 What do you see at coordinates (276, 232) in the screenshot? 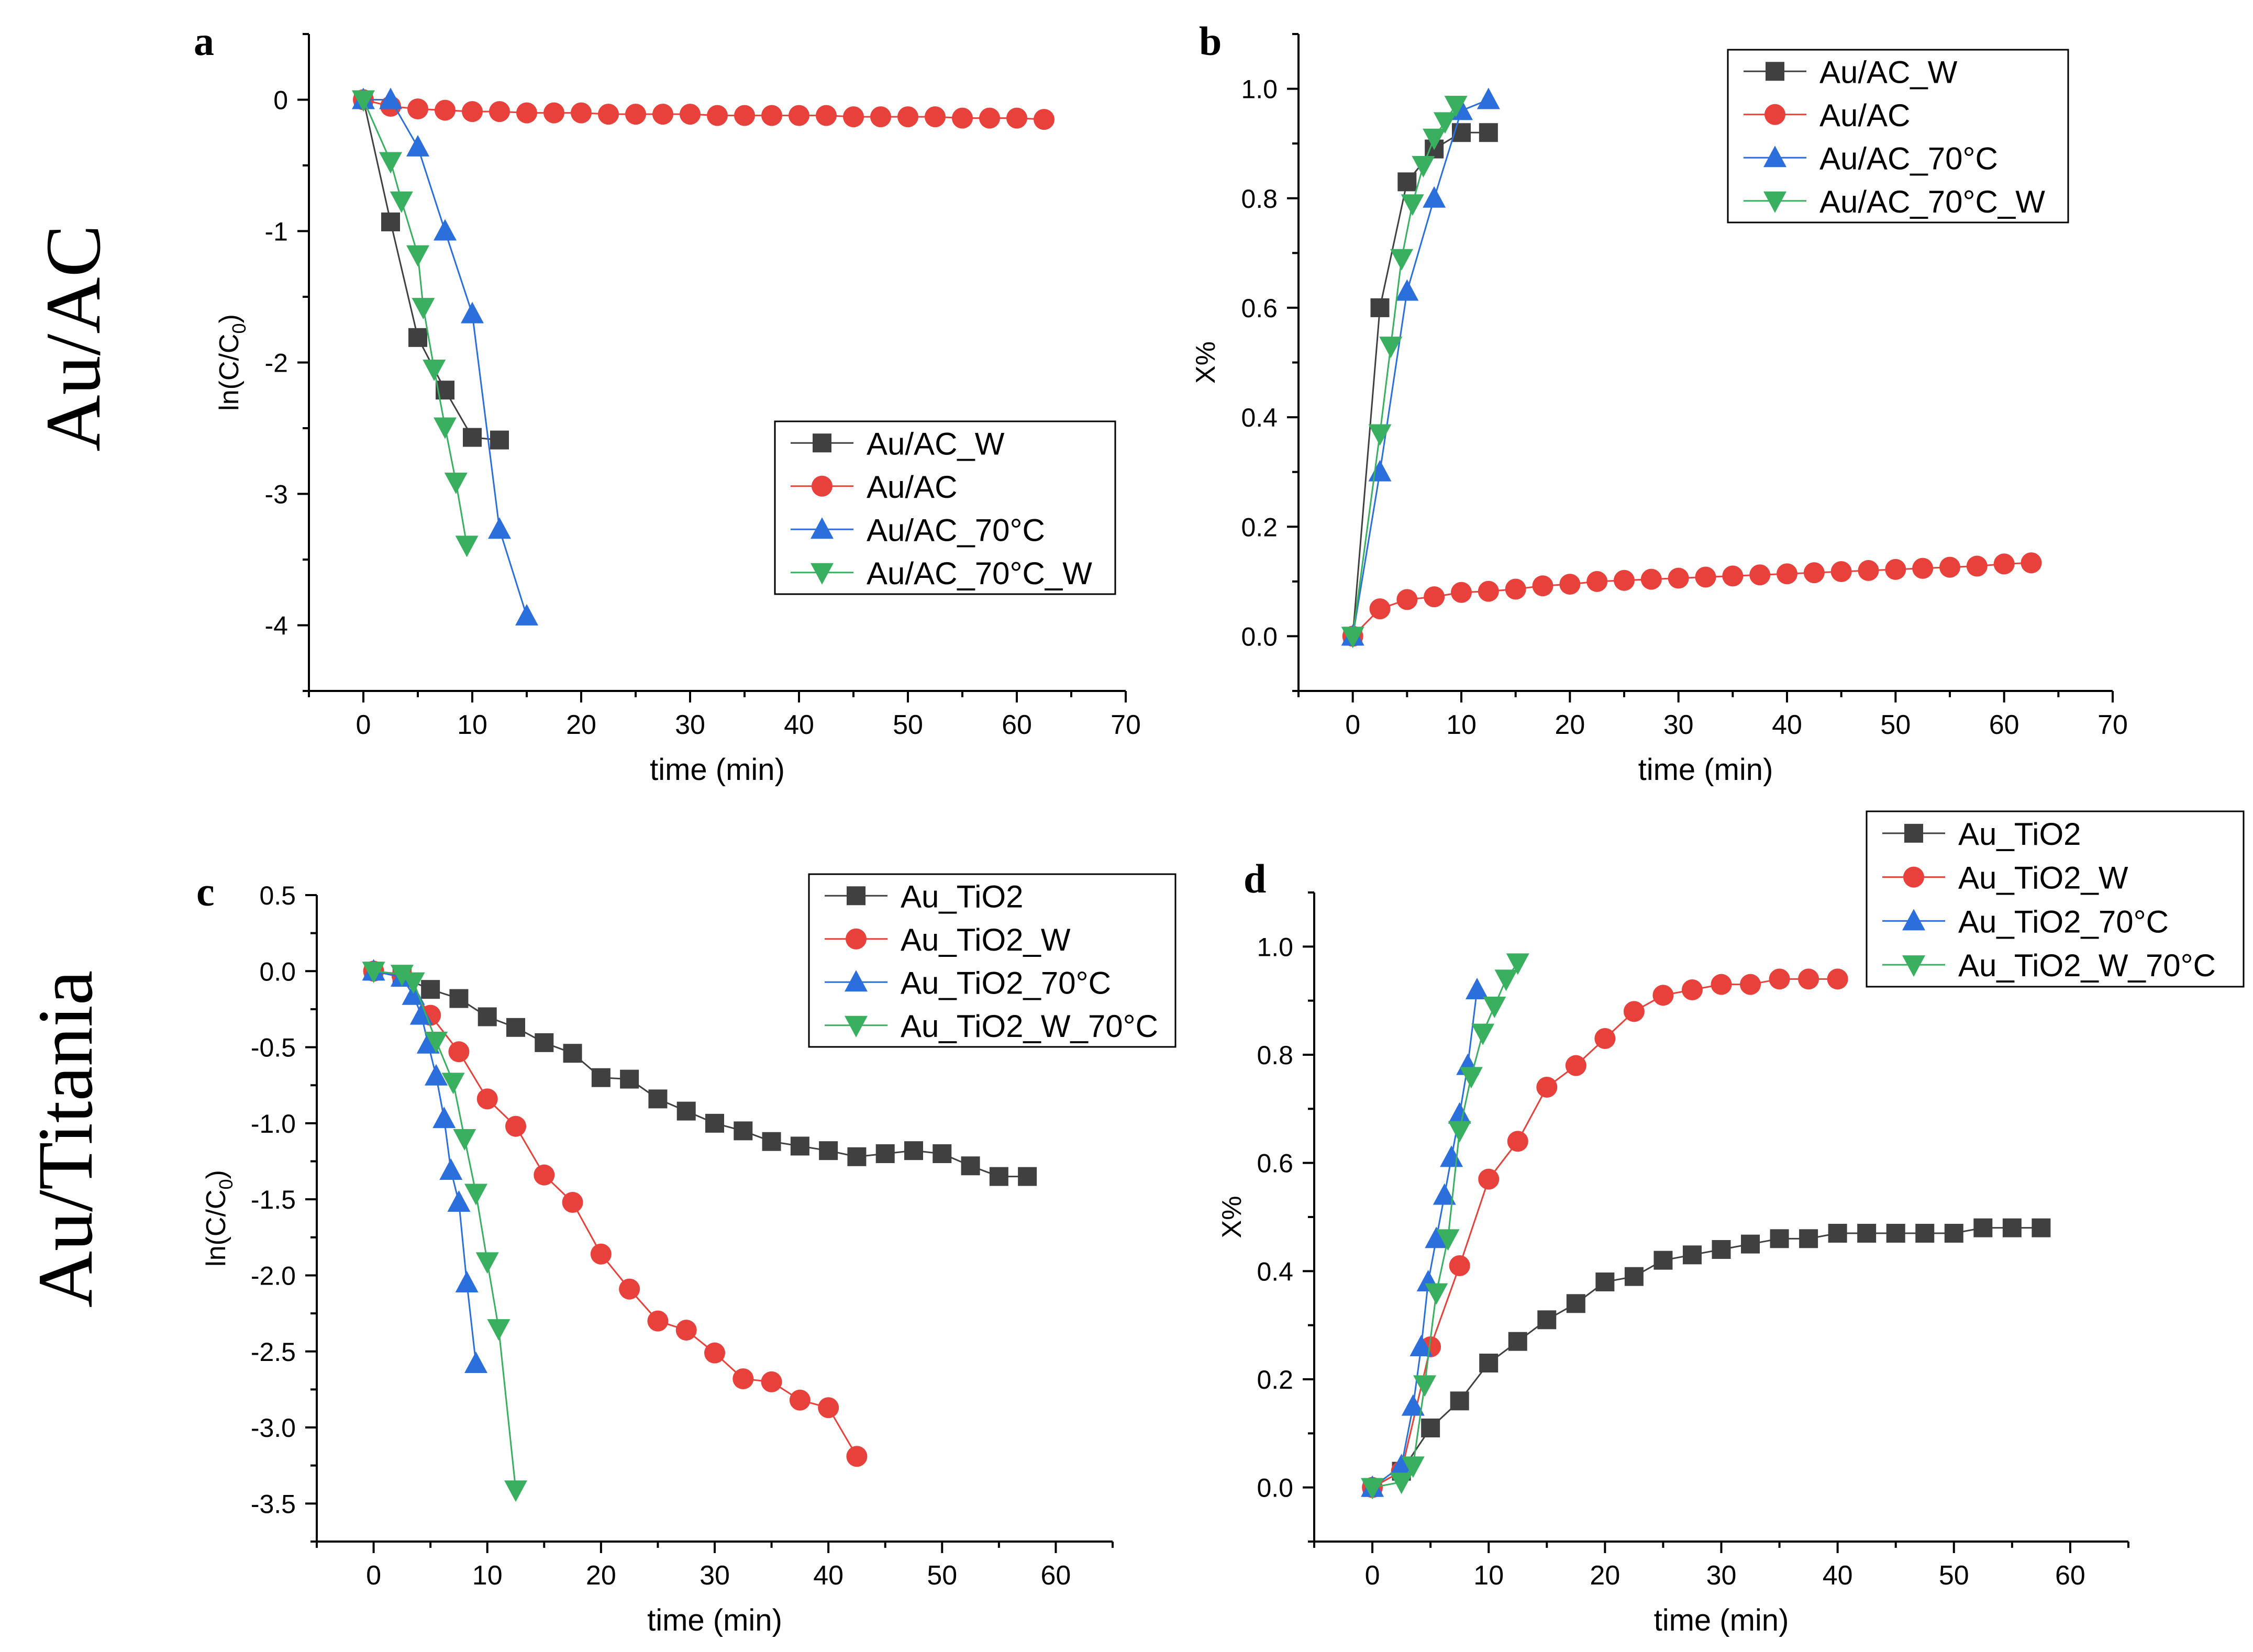
I see `y-tick-label: -1` at bounding box center [276, 232].